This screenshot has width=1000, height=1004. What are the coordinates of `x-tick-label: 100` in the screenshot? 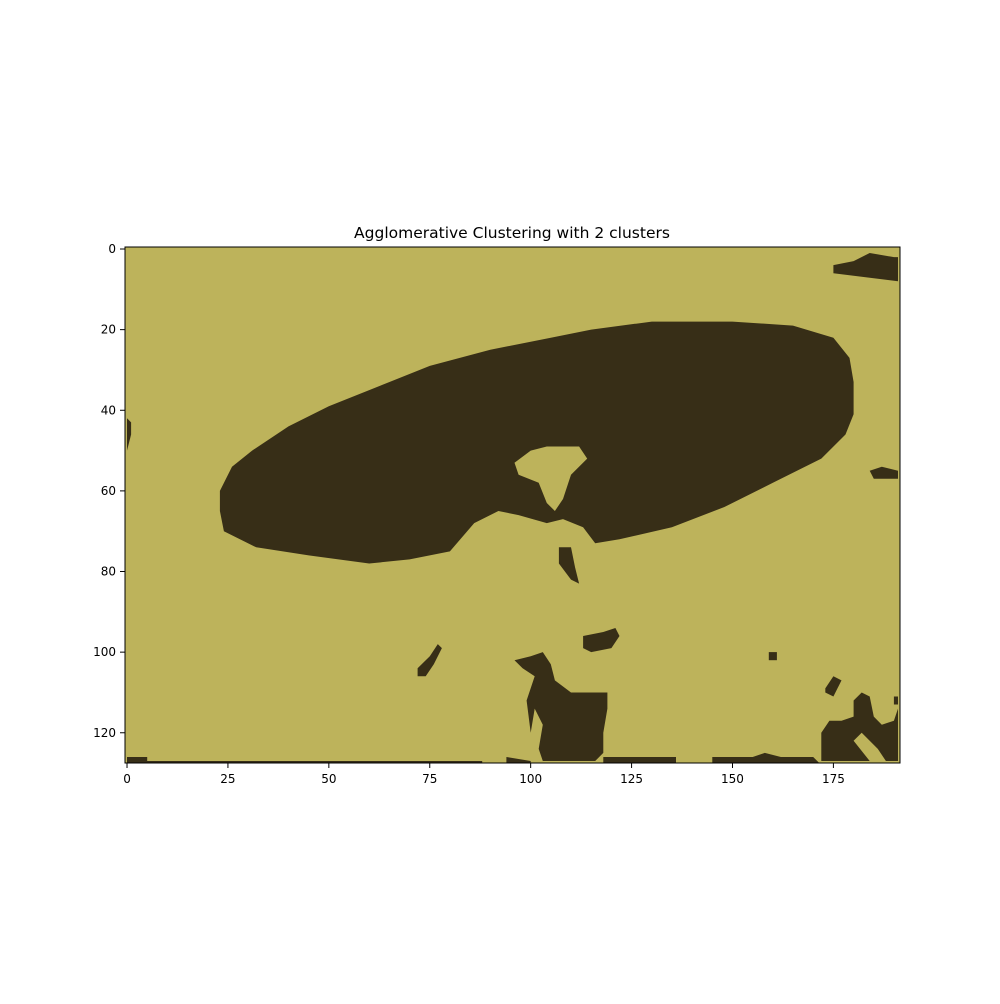 It's located at (530, 779).